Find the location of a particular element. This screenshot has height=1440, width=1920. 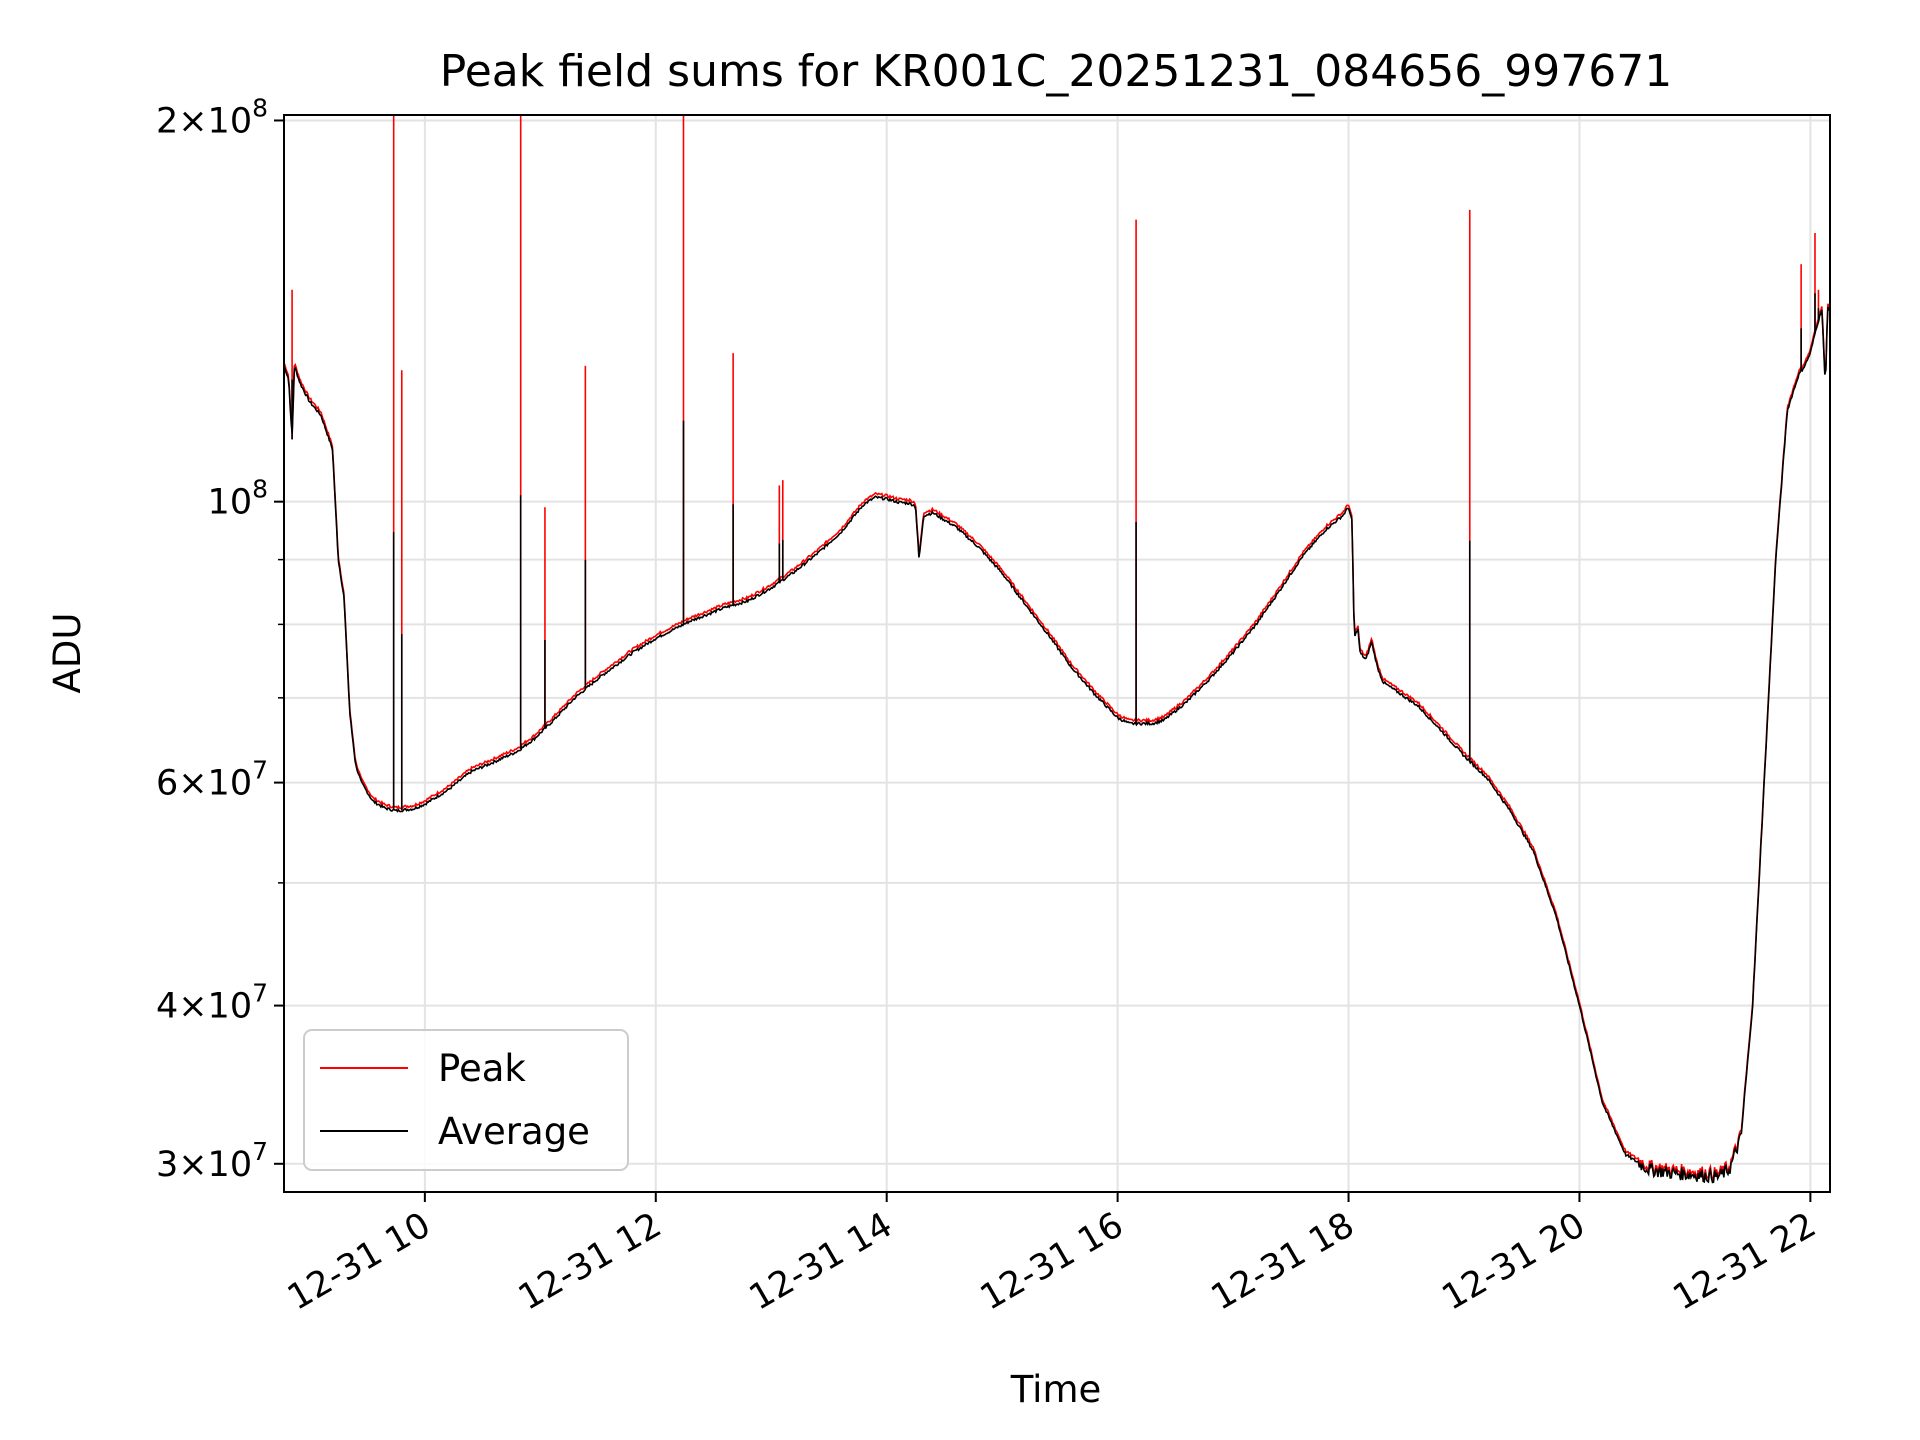

legend: Peak Average is located at coordinates (466, 1100).